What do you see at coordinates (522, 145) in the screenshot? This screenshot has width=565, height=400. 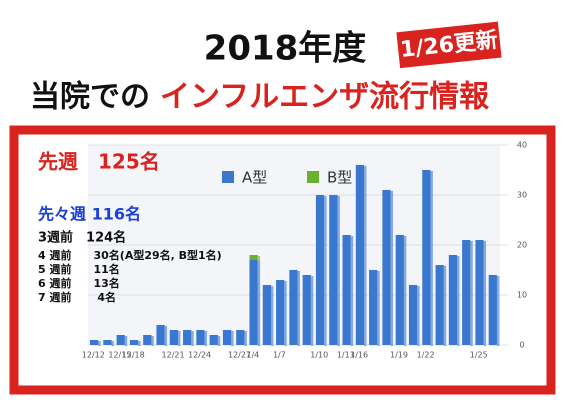 I see `y-tick-label: 40` at bounding box center [522, 145].